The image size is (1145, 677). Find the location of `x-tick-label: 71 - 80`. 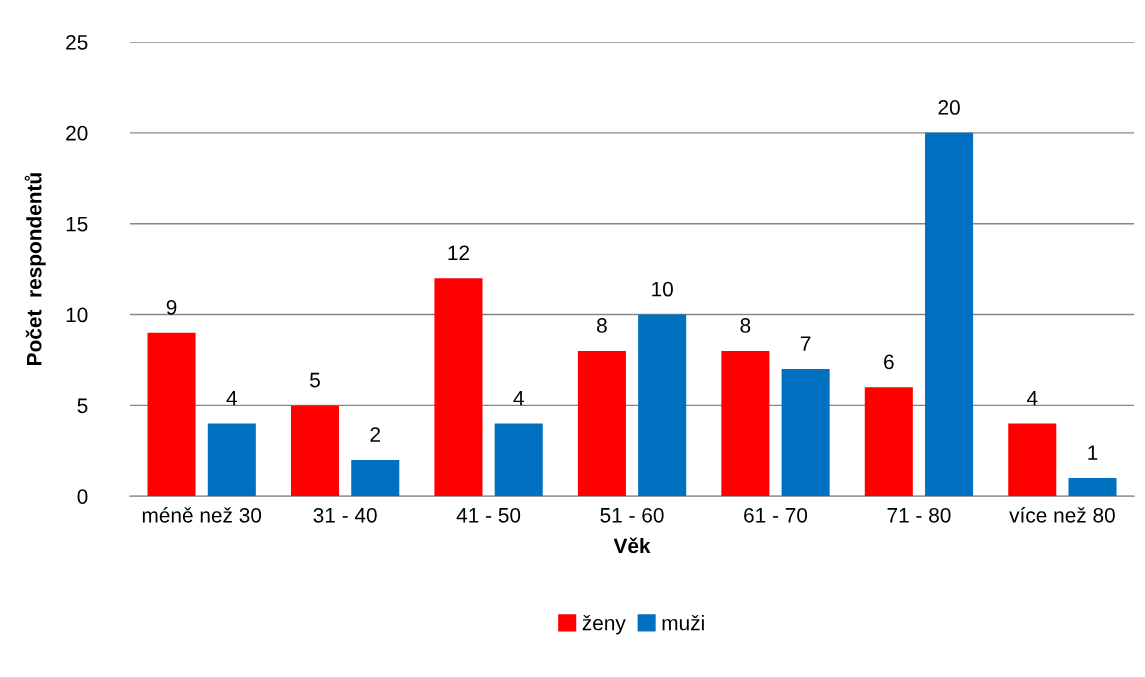

x-tick-label: 71 - 80 is located at coordinates (919, 515).